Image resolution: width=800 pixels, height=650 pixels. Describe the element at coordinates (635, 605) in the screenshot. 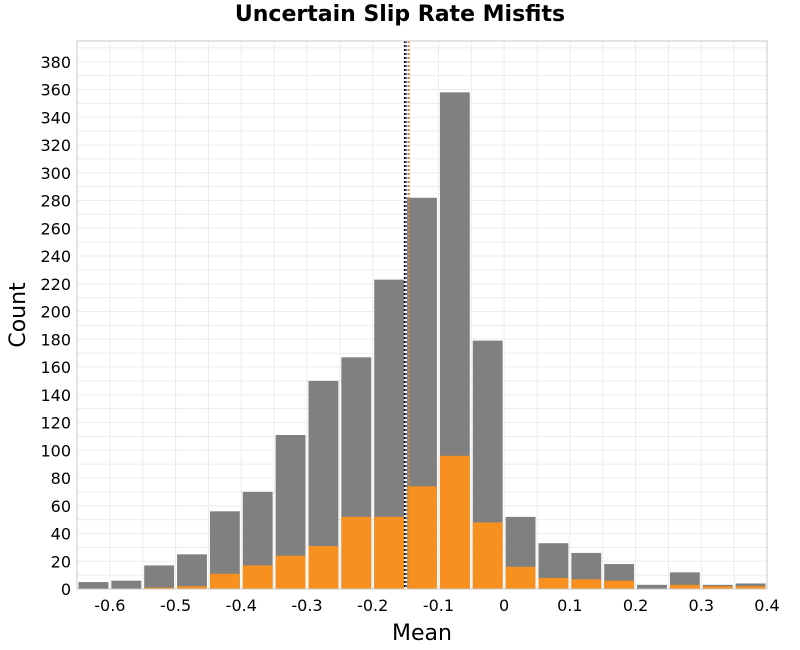

I see `x-tick-label: 0.2` at that location.